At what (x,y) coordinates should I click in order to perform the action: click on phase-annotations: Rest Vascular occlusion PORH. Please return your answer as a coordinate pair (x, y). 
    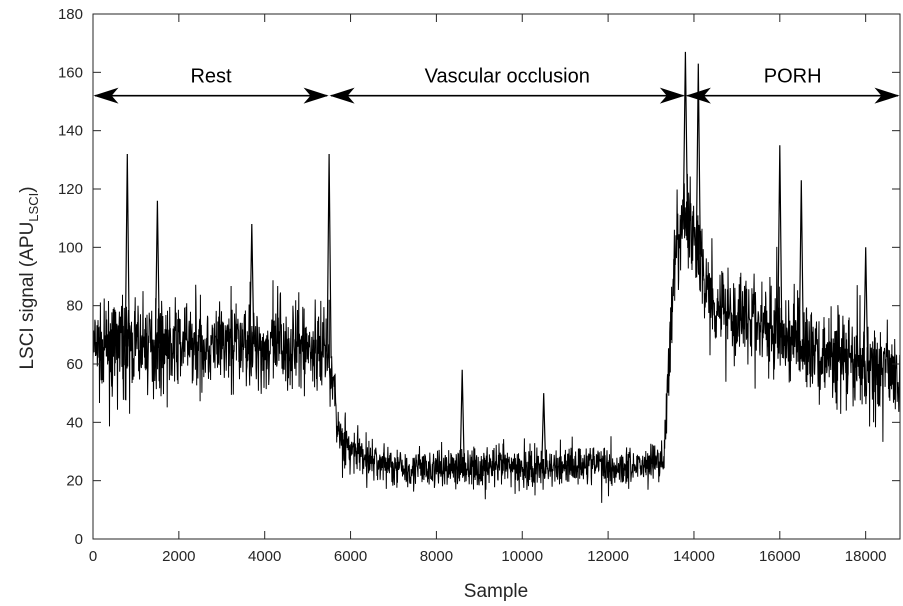
    Looking at the image, I should click on (496, 85).